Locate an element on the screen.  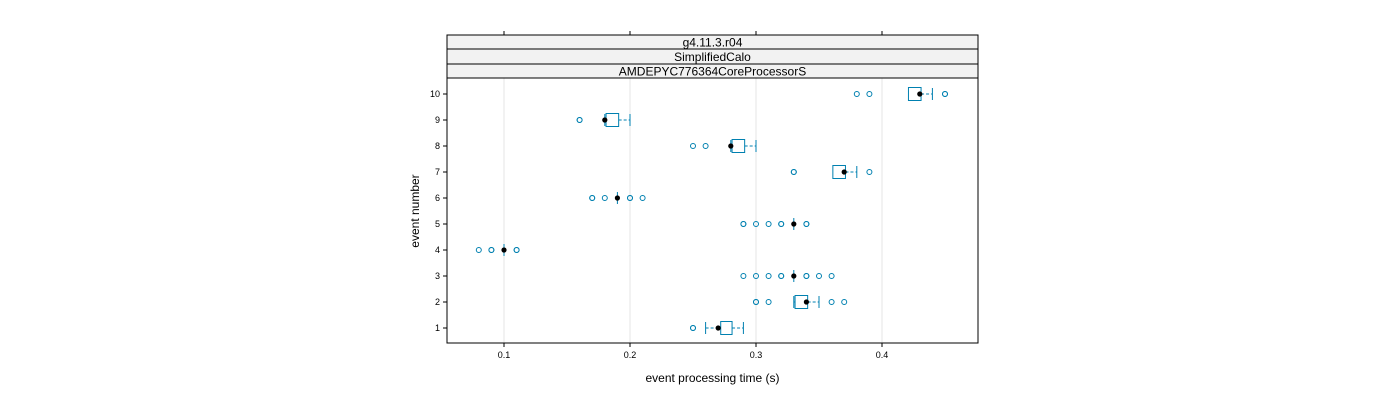
y-tick-label: 3 is located at coordinates (437, 276).